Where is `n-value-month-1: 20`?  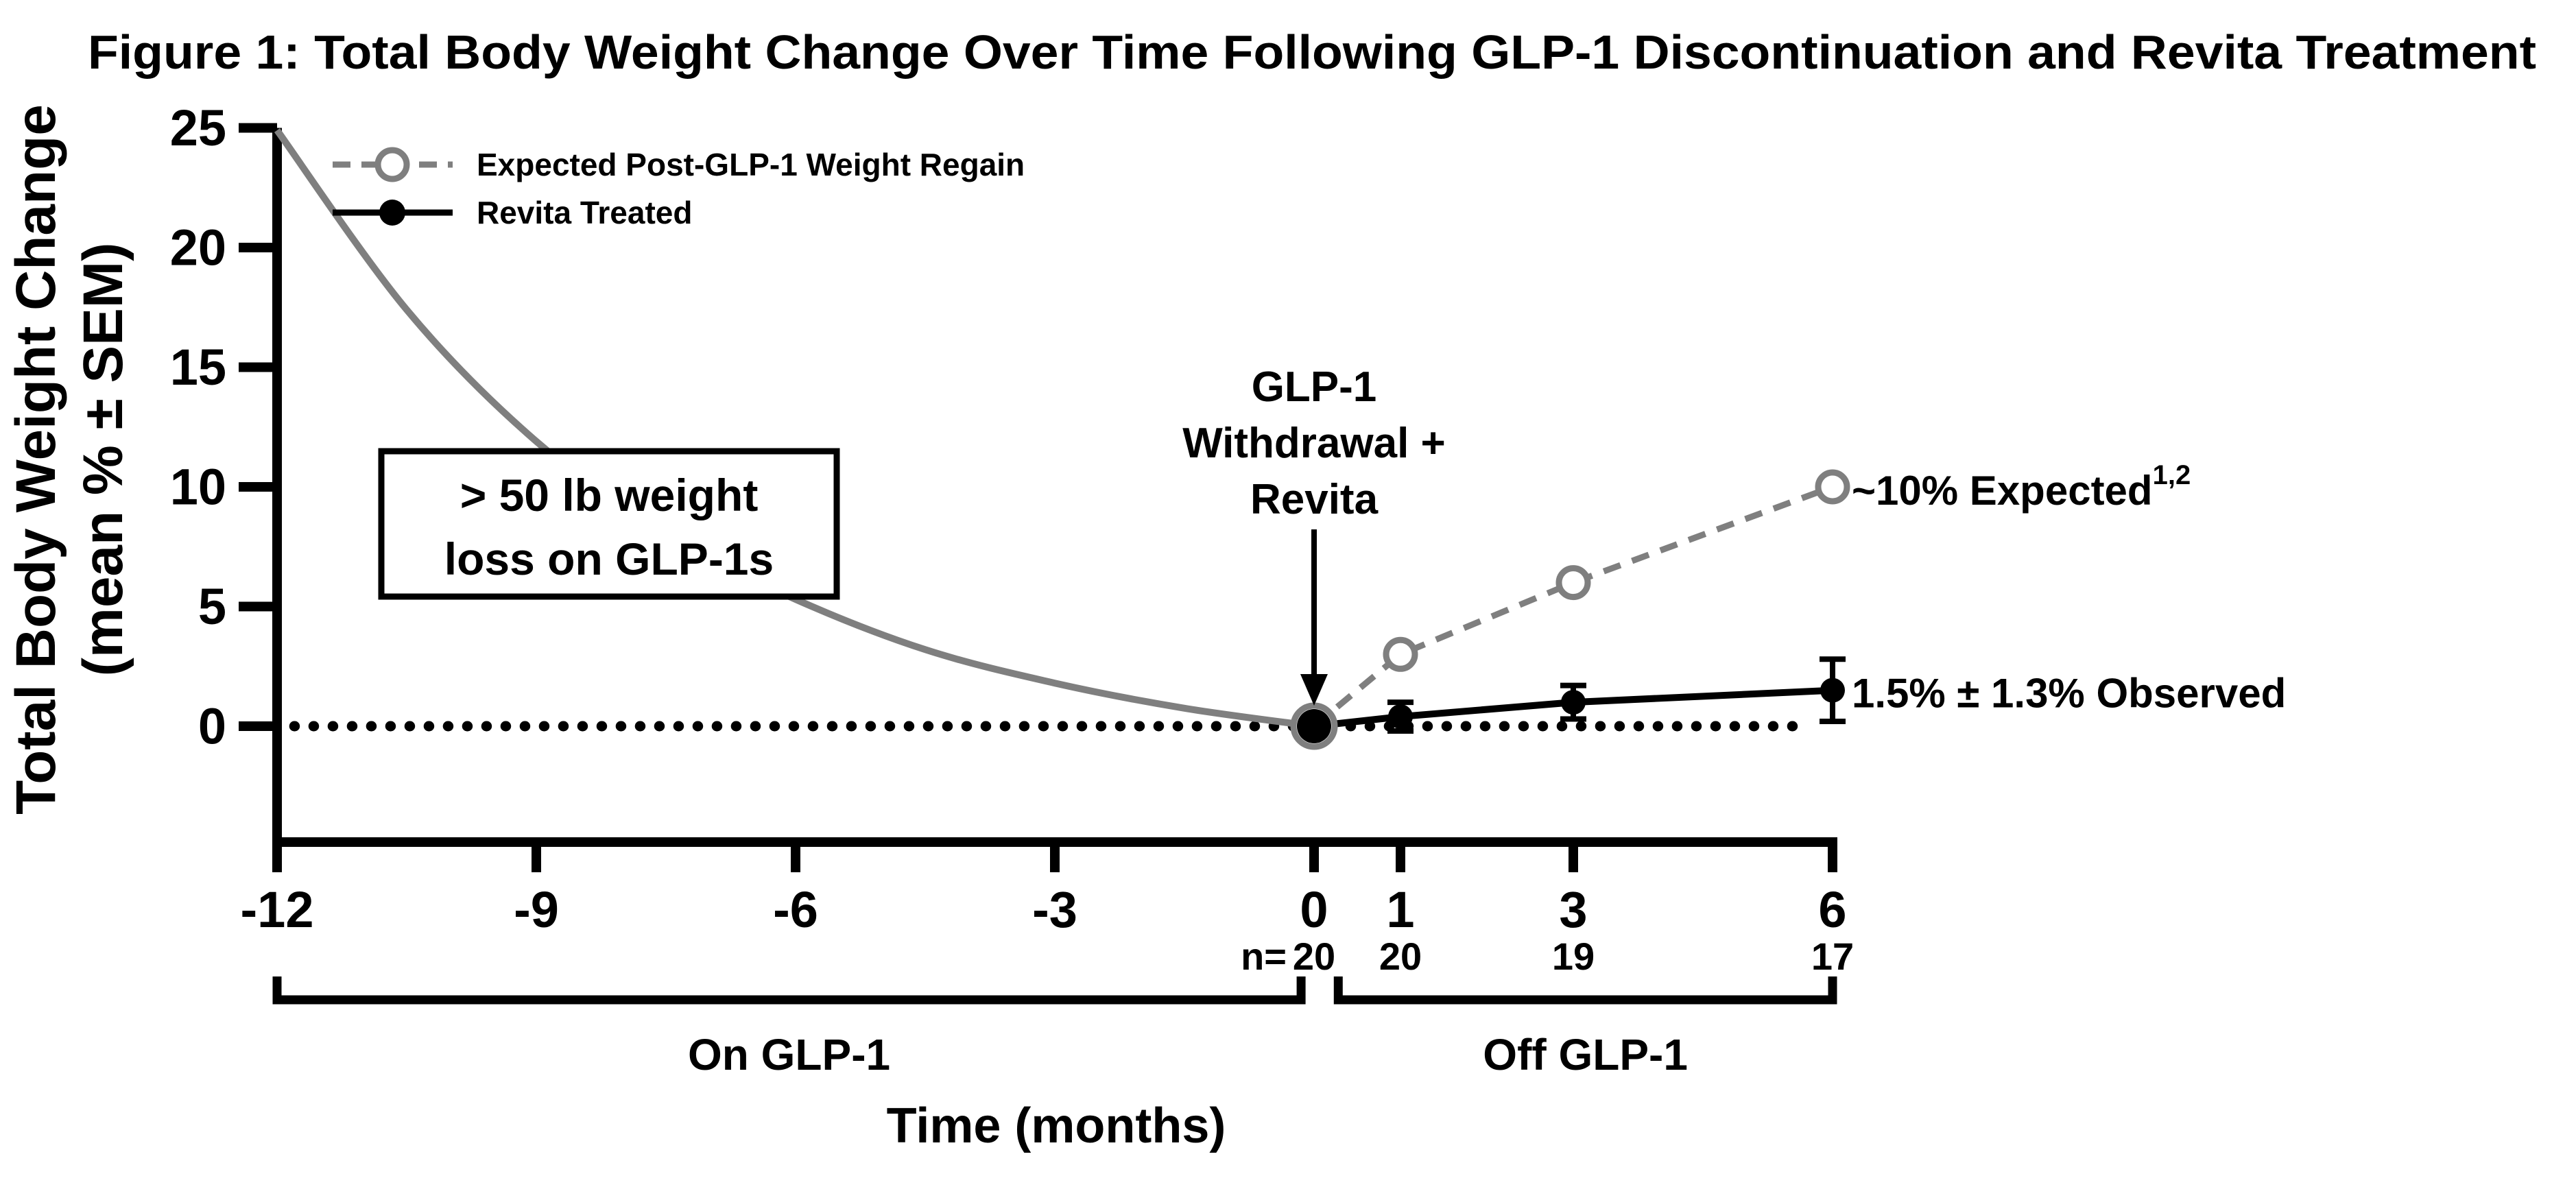
n-value-month-1: 20 is located at coordinates (1400, 956).